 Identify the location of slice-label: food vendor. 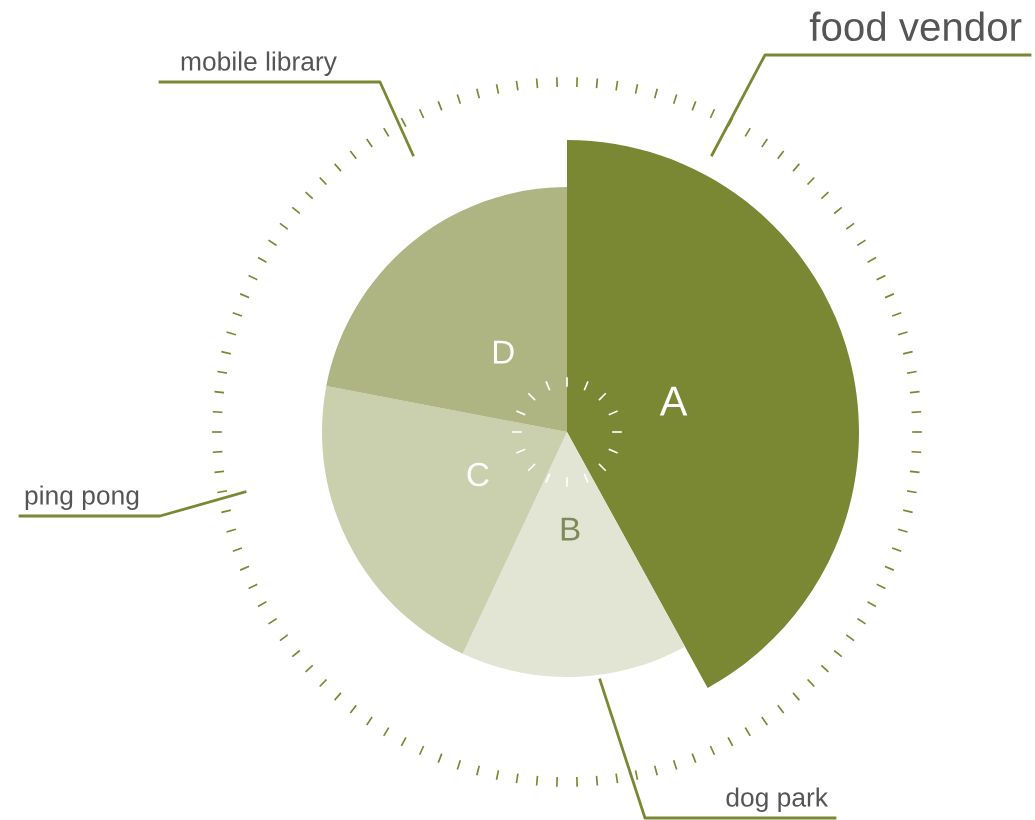
(915, 26).